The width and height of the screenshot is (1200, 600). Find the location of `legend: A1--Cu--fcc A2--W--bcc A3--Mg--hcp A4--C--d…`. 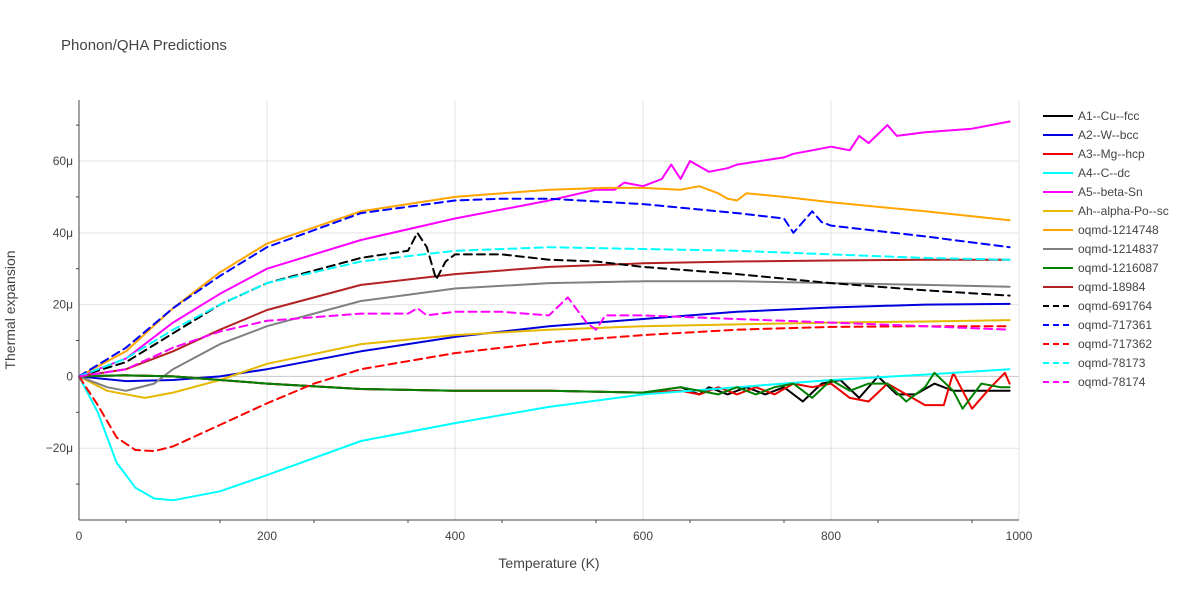

legend: A1--Cu--fcc A2--W--bcc A3--Mg--hcp A4--C--d… is located at coordinates (1106, 249).